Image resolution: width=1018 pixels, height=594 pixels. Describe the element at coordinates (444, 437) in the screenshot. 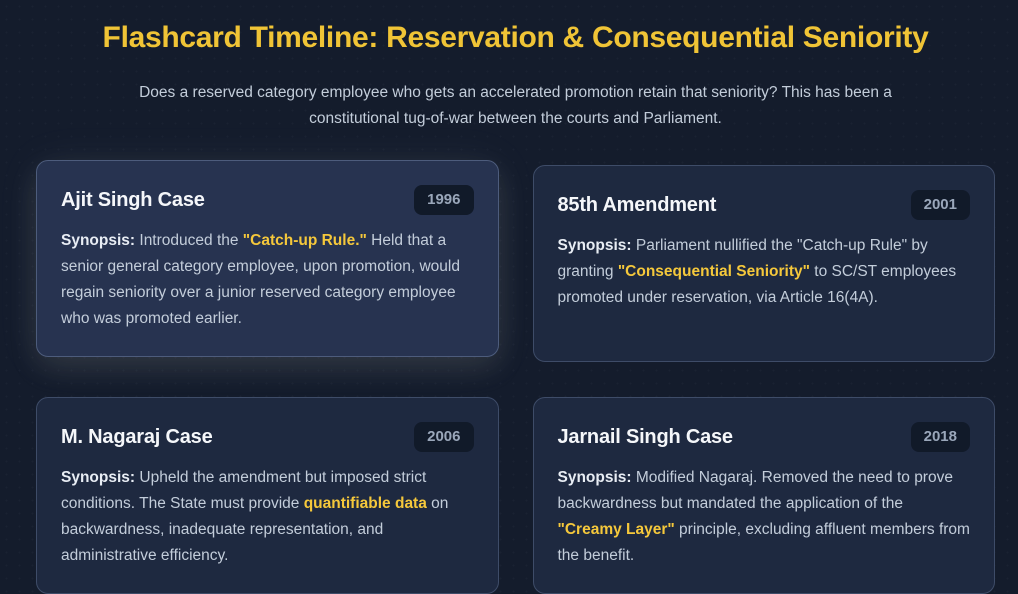

I see `year-badge: 2006` at that location.